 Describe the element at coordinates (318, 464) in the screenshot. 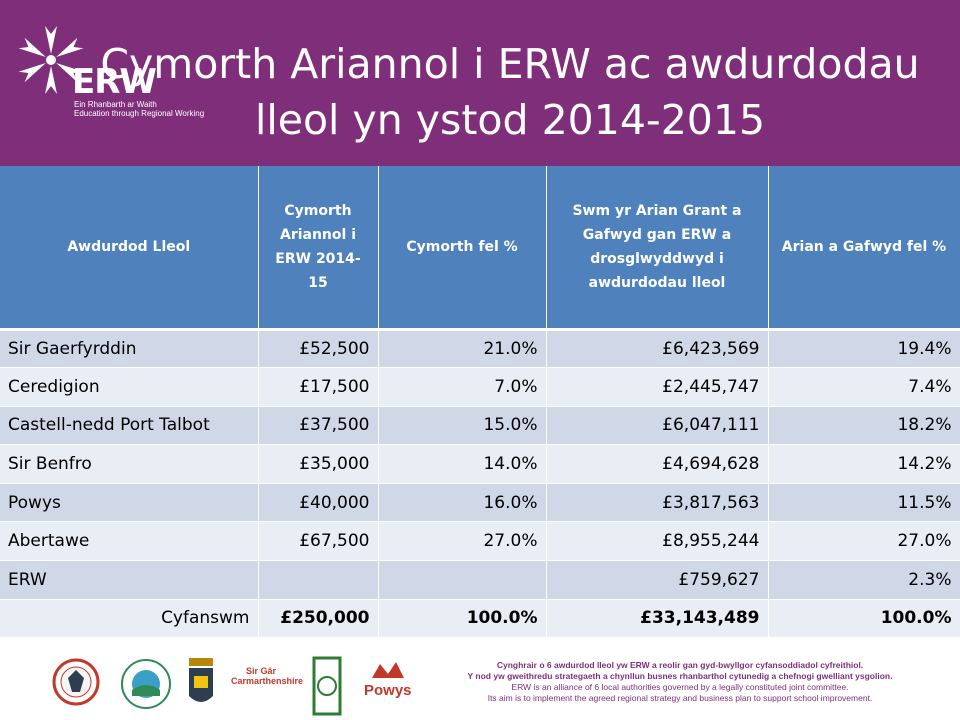

I see `cell-contribution: £35,000` at that location.